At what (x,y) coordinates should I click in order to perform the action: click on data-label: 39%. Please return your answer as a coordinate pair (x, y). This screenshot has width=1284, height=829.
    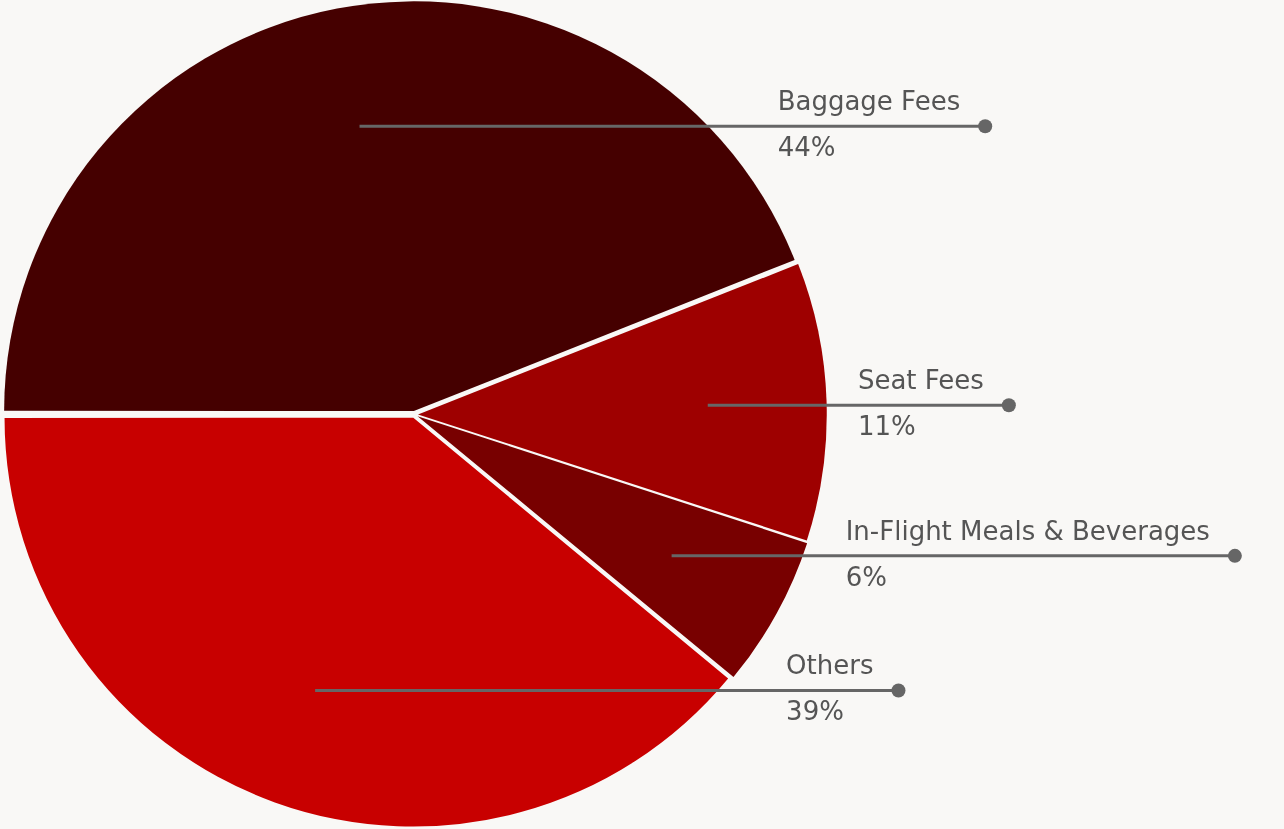
    Looking at the image, I should click on (815, 711).